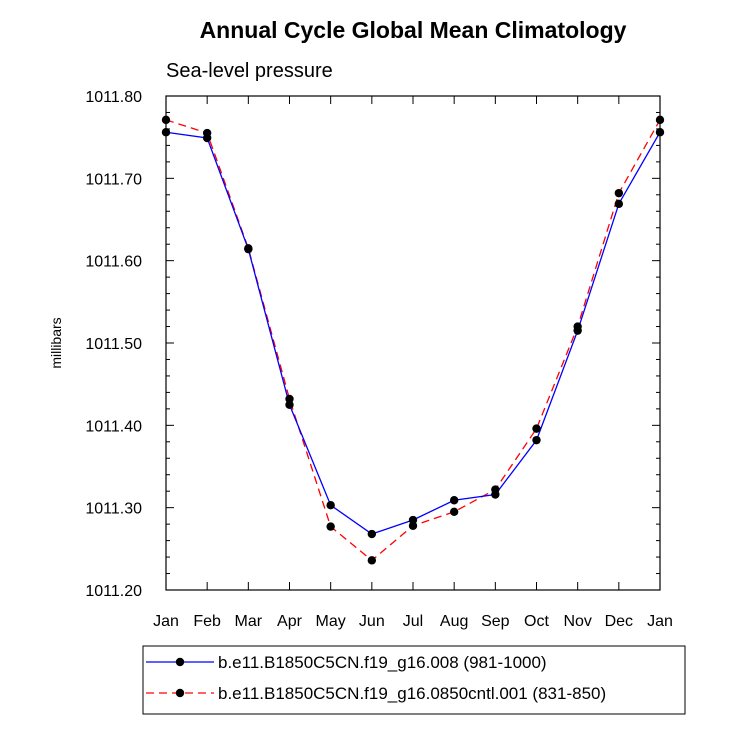 This screenshot has width=732, height=732. What do you see at coordinates (113, 591) in the screenshot?
I see `y-tick-label: 1011.20` at bounding box center [113, 591].